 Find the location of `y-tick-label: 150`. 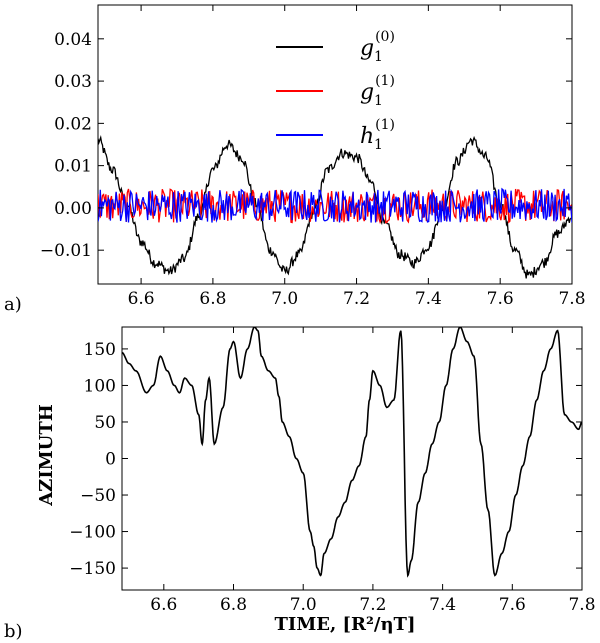

y-tick-label: 150 is located at coordinates (100, 350).